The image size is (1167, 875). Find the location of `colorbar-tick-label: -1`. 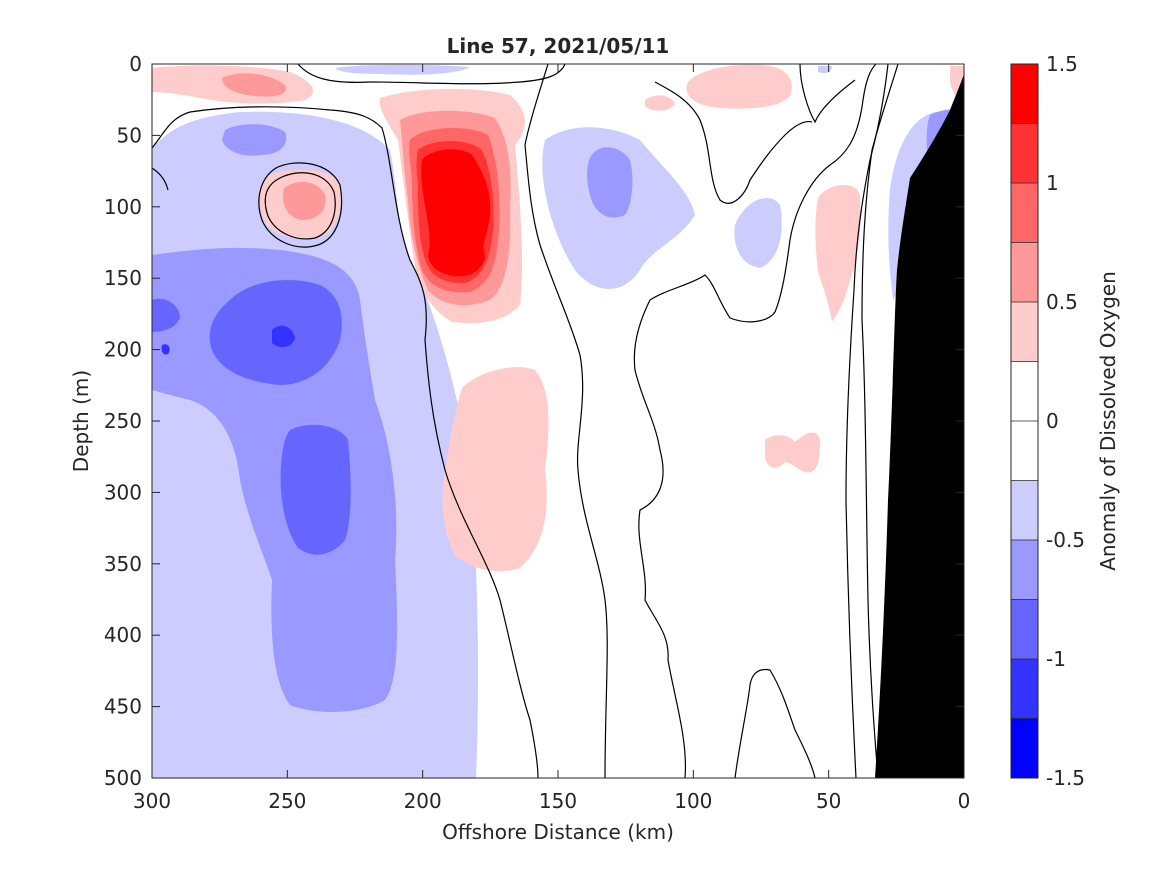

colorbar-tick-label: -1 is located at coordinates (1056, 659).